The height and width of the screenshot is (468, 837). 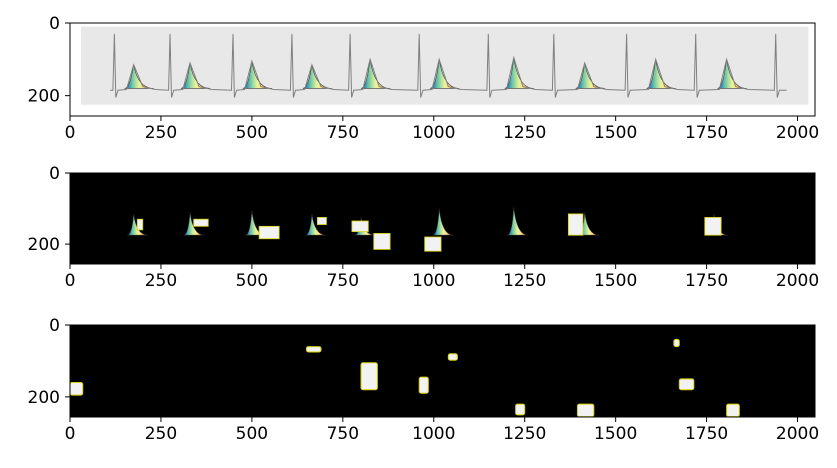 I want to click on ecg-gray-area, so click(x=444, y=65).